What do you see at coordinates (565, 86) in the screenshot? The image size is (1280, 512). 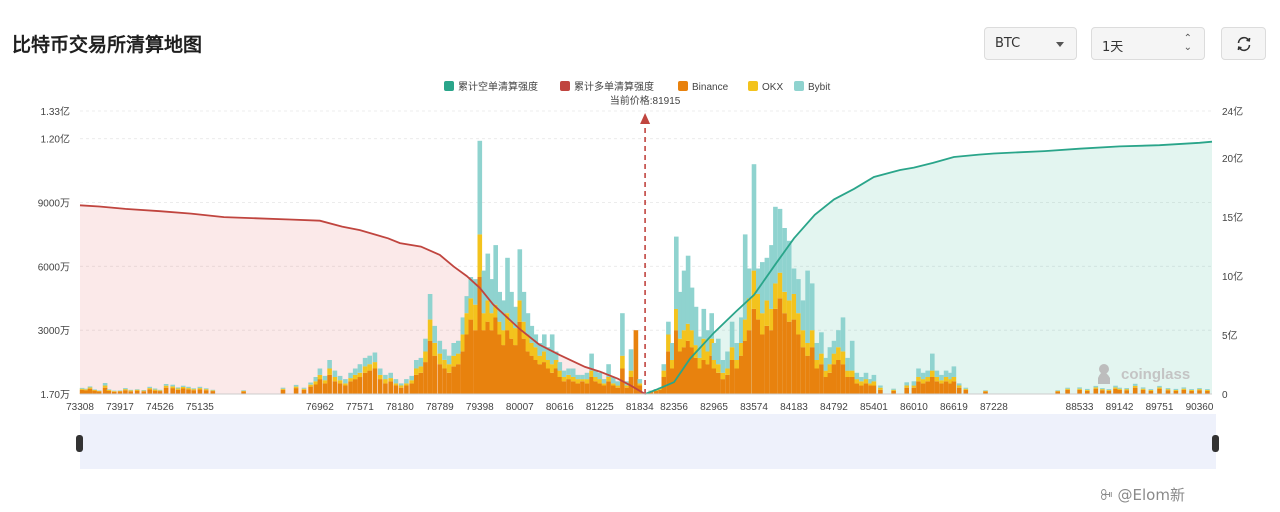 I see `legend-swatch` at bounding box center [565, 86].